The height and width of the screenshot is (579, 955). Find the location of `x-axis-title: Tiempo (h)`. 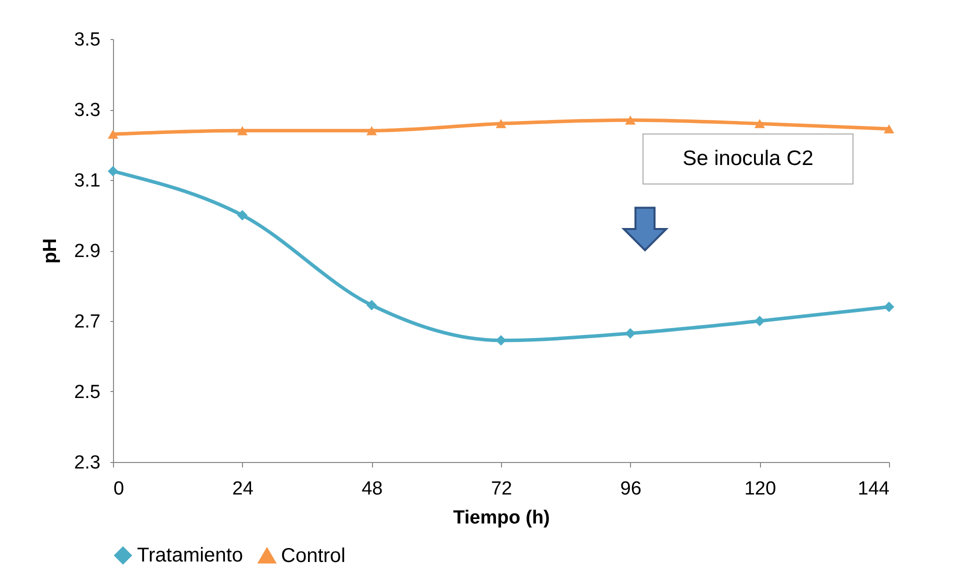

x-axis-title: Tiempo (h) is located at coordinates (501, 518).